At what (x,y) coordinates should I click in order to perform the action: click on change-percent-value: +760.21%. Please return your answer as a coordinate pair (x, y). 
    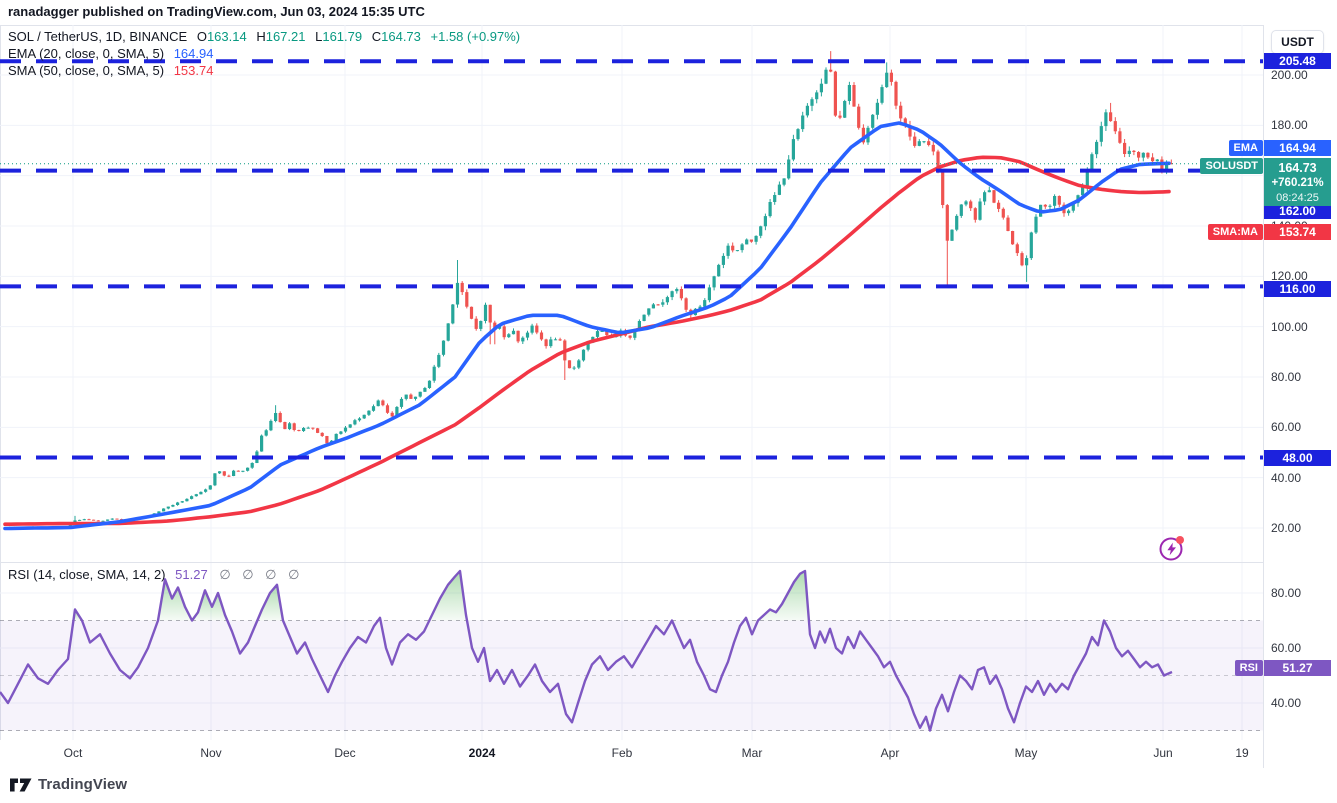
    Looking at the image, I should click on (1297, 183).